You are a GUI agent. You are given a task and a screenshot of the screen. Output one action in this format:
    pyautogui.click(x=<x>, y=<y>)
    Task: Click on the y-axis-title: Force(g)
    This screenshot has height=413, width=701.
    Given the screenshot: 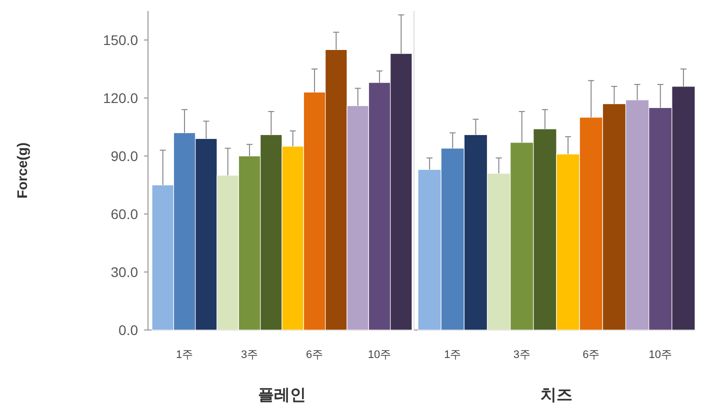 What is the action you would take?
    pyautogui.click(x=22, y=170)
    